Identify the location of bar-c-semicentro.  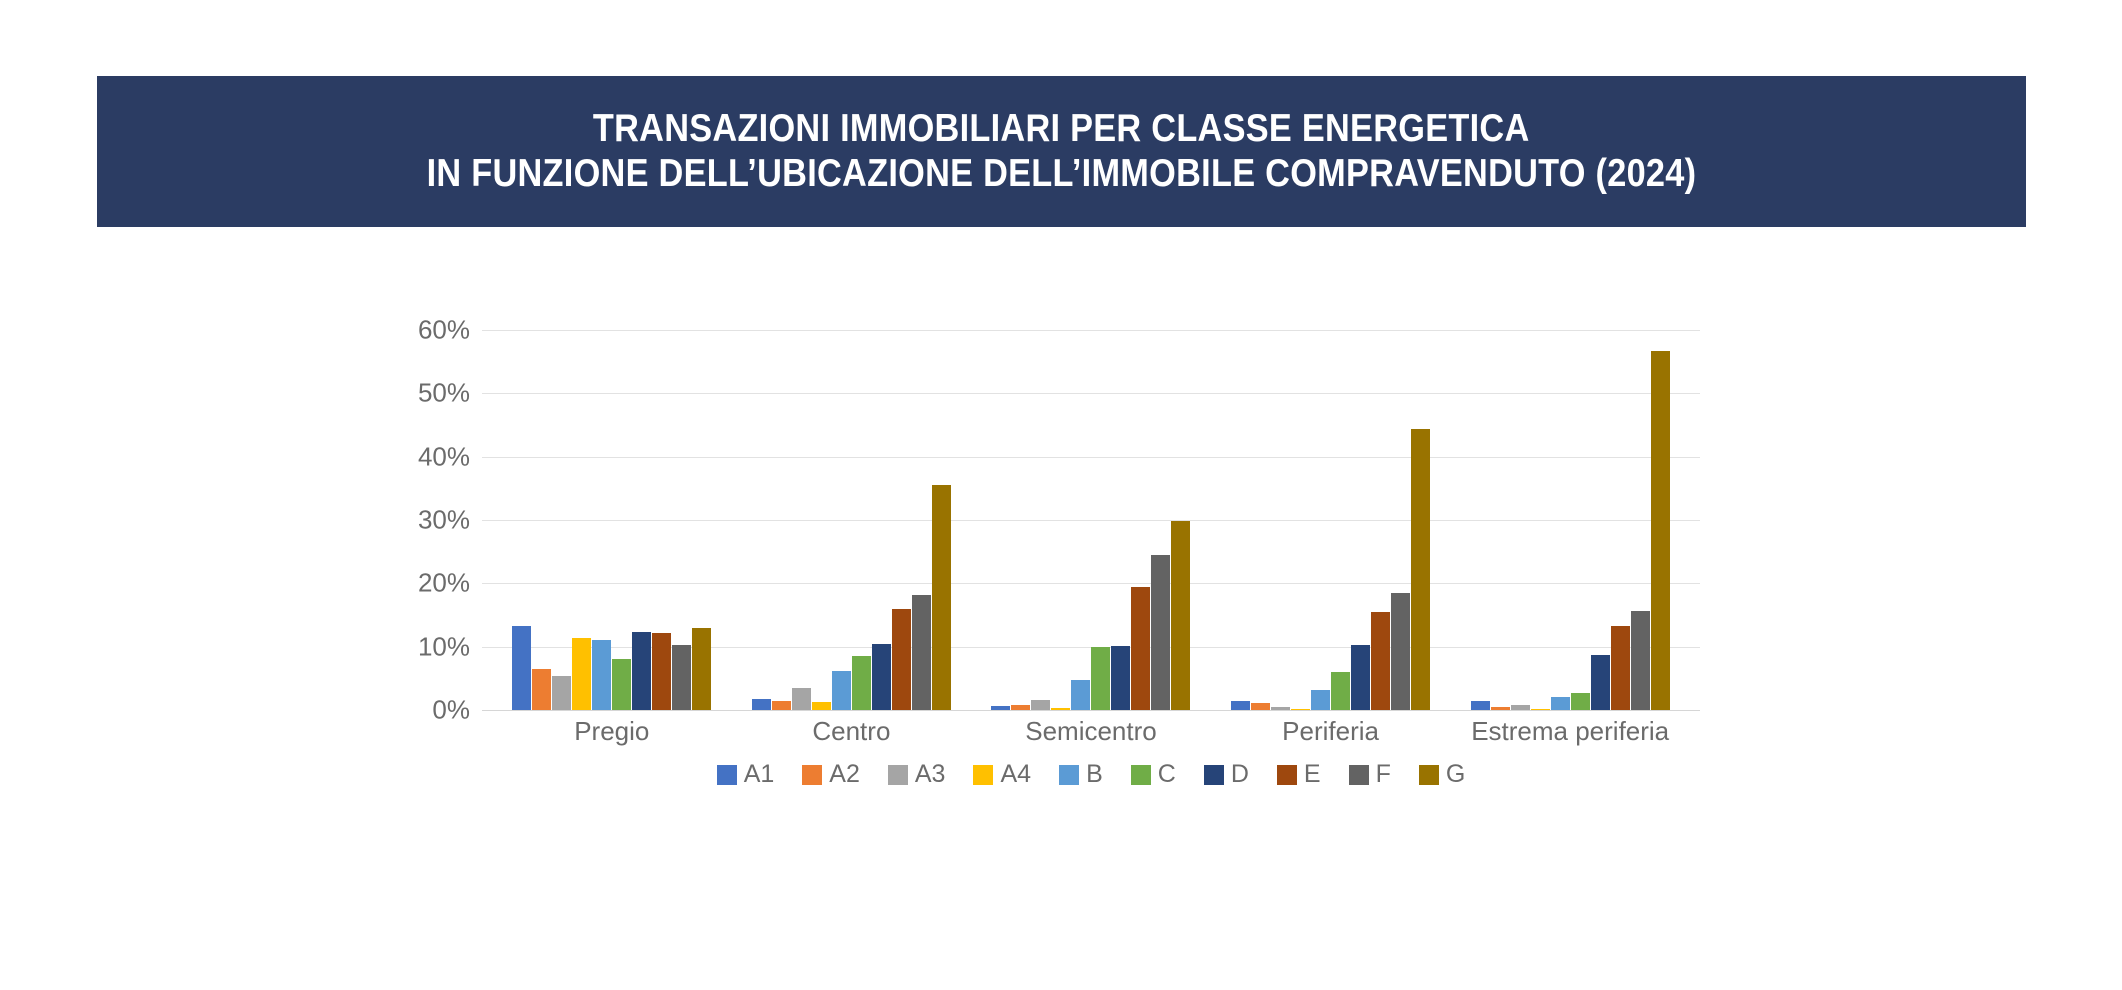
(1101, 678).